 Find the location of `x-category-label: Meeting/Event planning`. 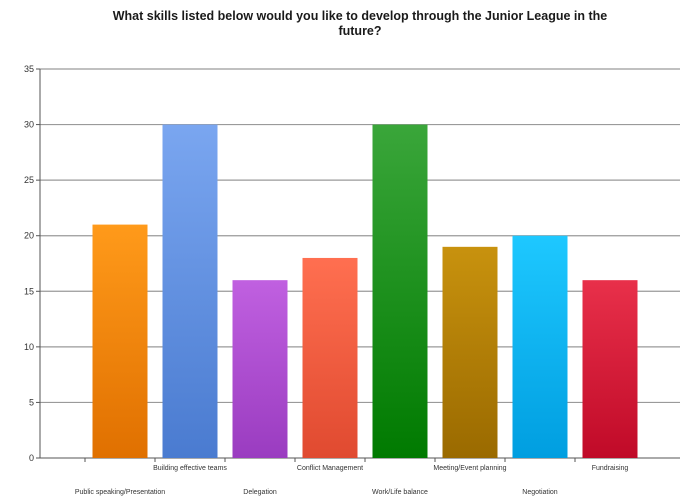

x-category-label: Meeting/Event planning is located at coordinates (469, 468).